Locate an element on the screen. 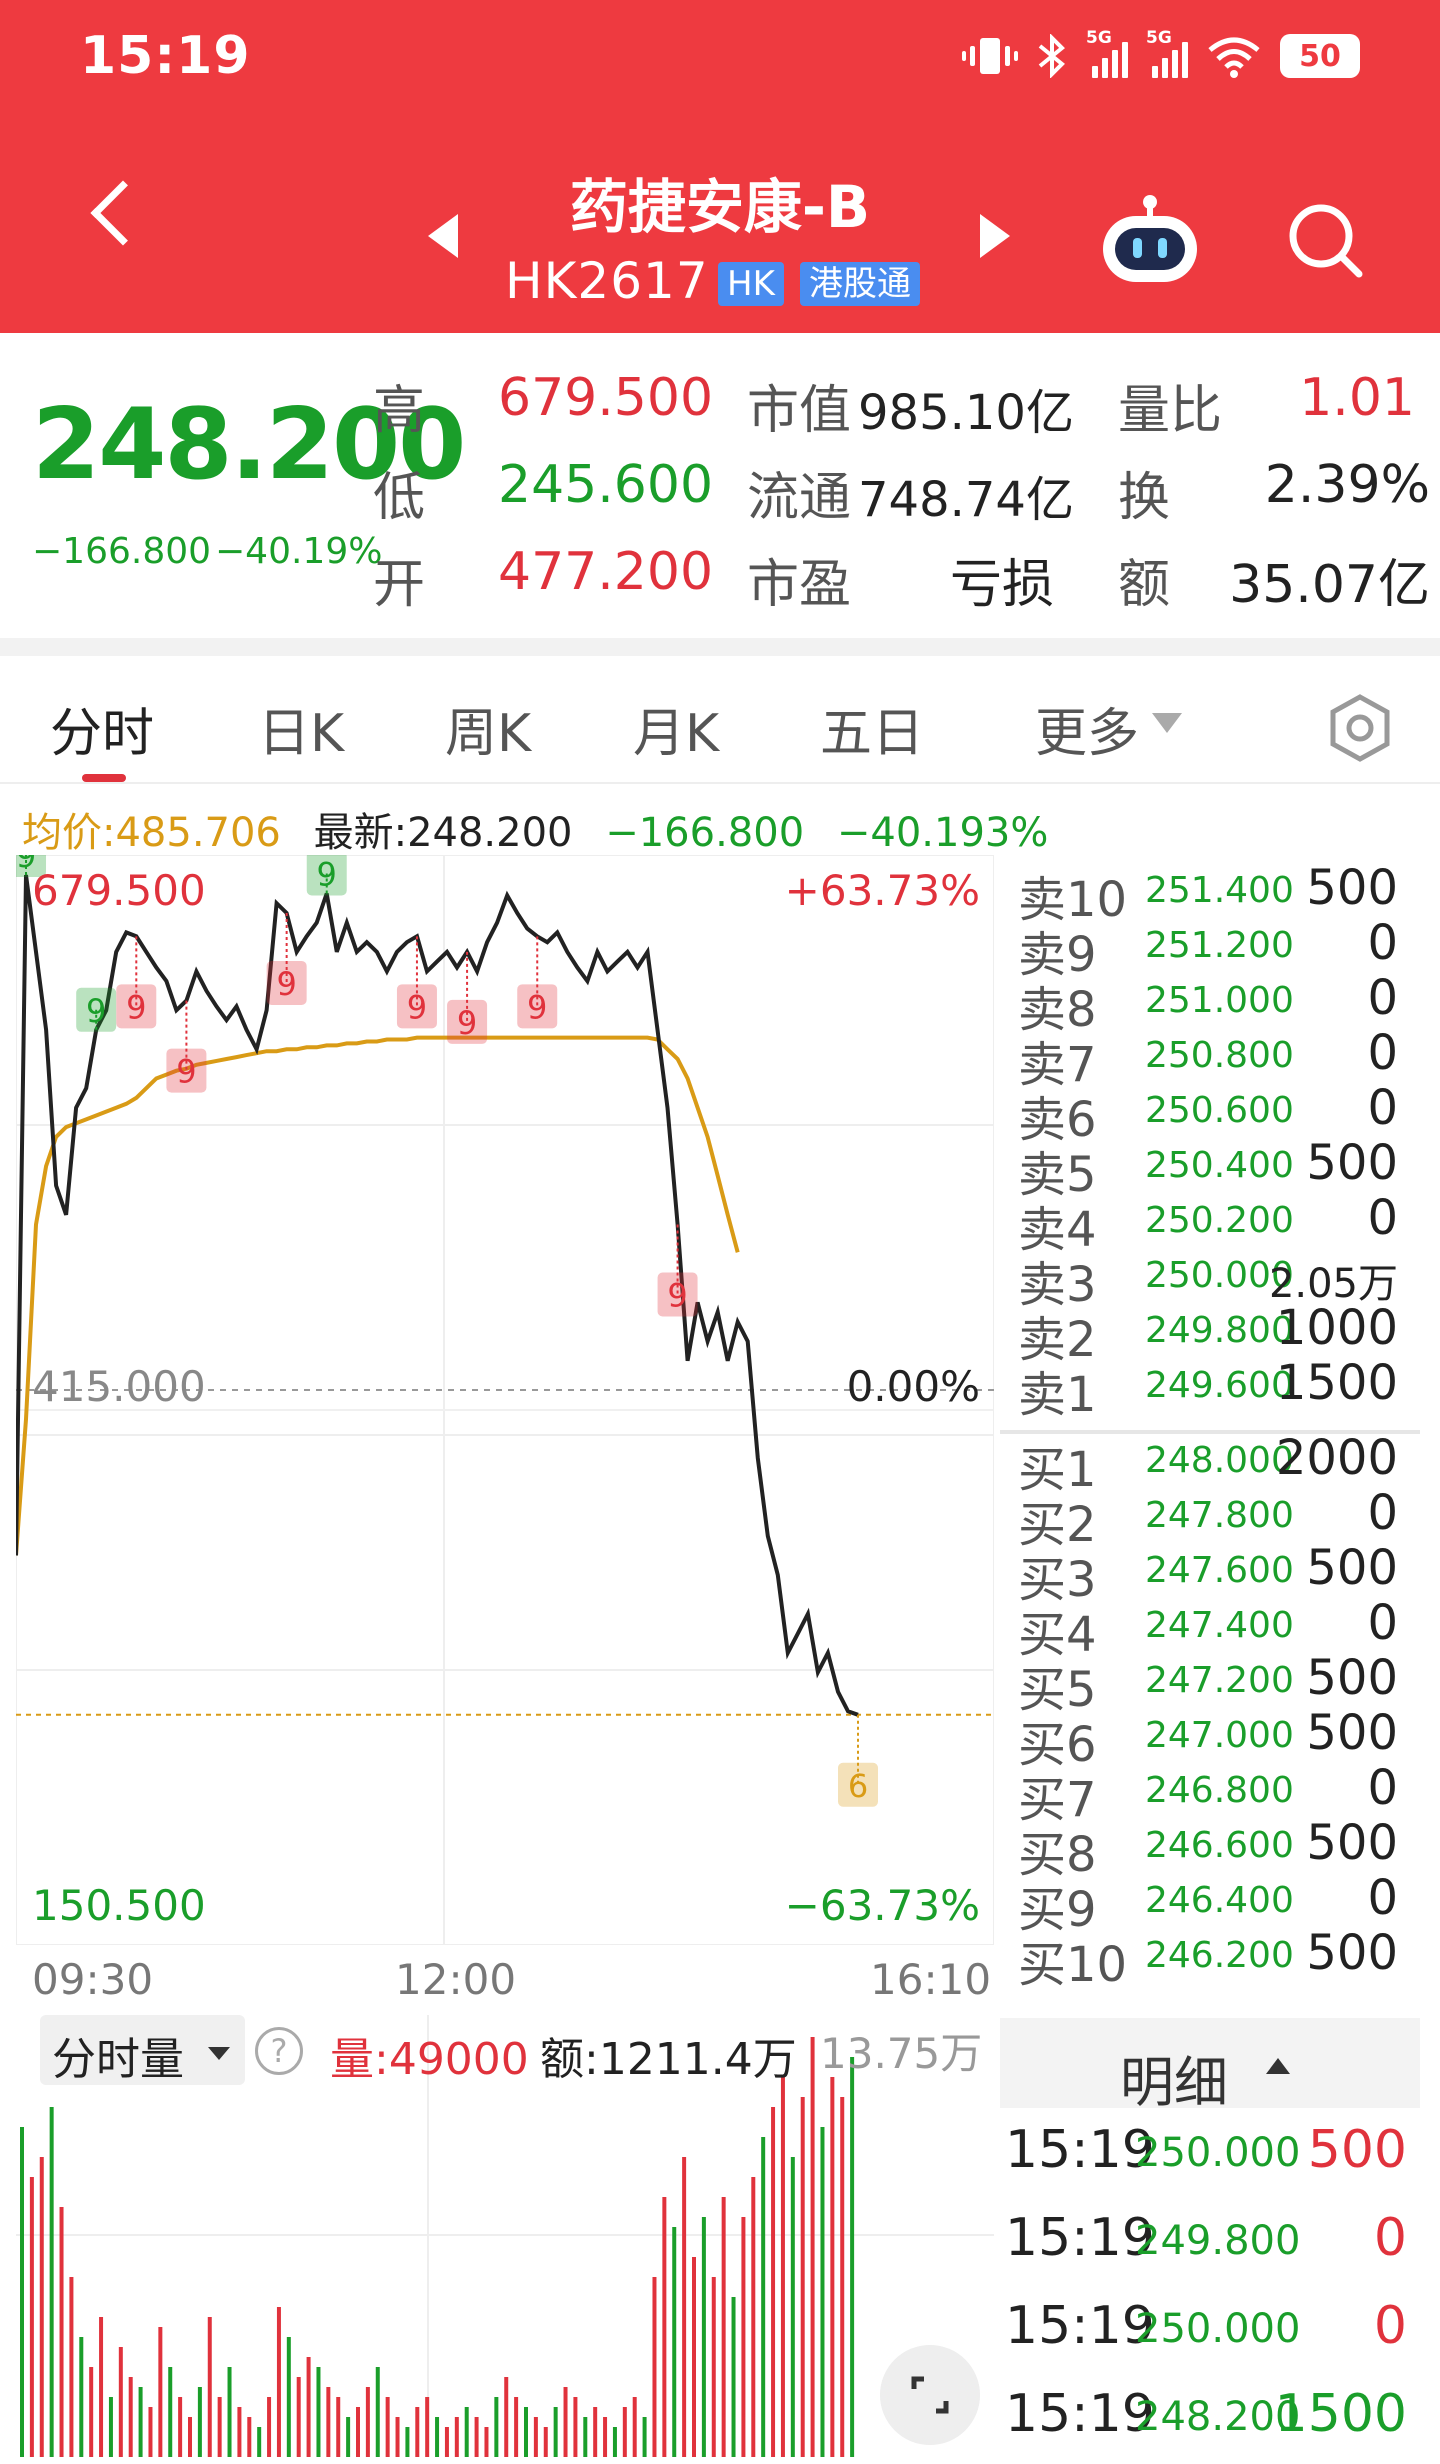  bid-row: 买10 246.200 500 is located at coordinates (1210, 1959).